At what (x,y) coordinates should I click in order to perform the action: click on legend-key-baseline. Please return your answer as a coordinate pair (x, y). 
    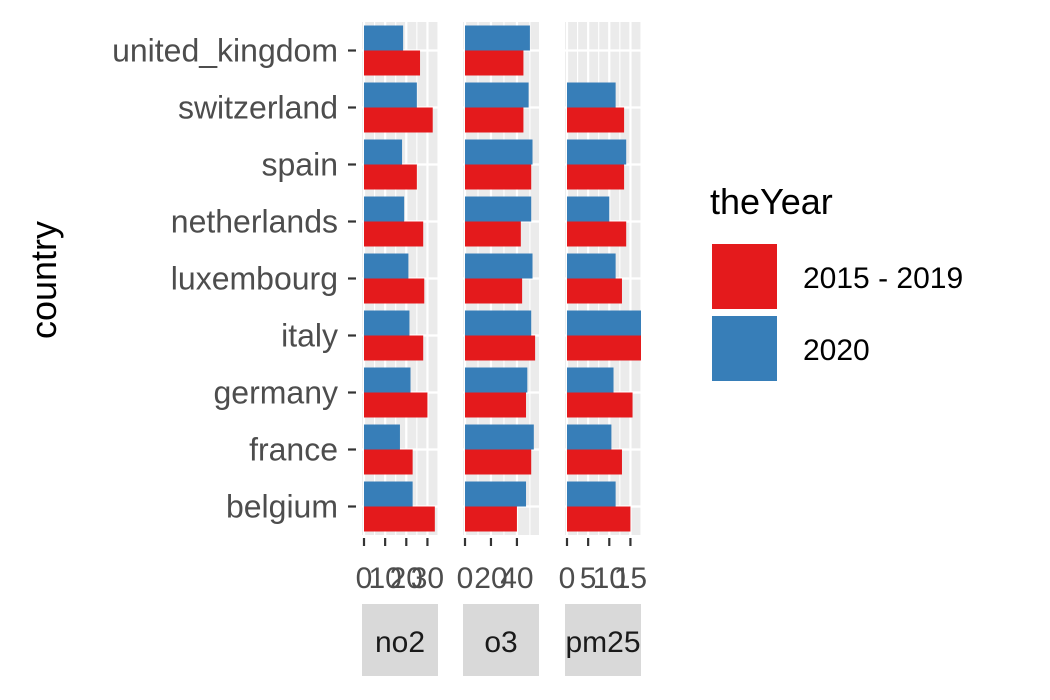
    Looking at the image, I should click on (744, 276).